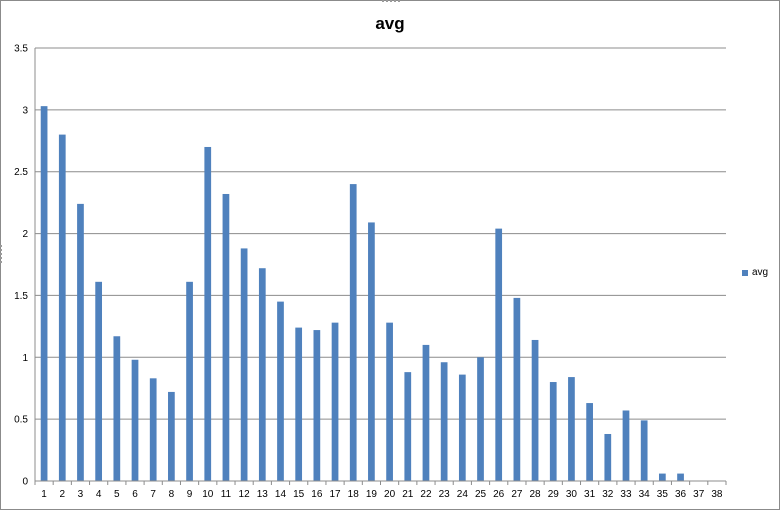 The image size is (780, 510). Describe the element at coordinates (745, 272) in the screenshot. I see `legend-swatch` at that location.